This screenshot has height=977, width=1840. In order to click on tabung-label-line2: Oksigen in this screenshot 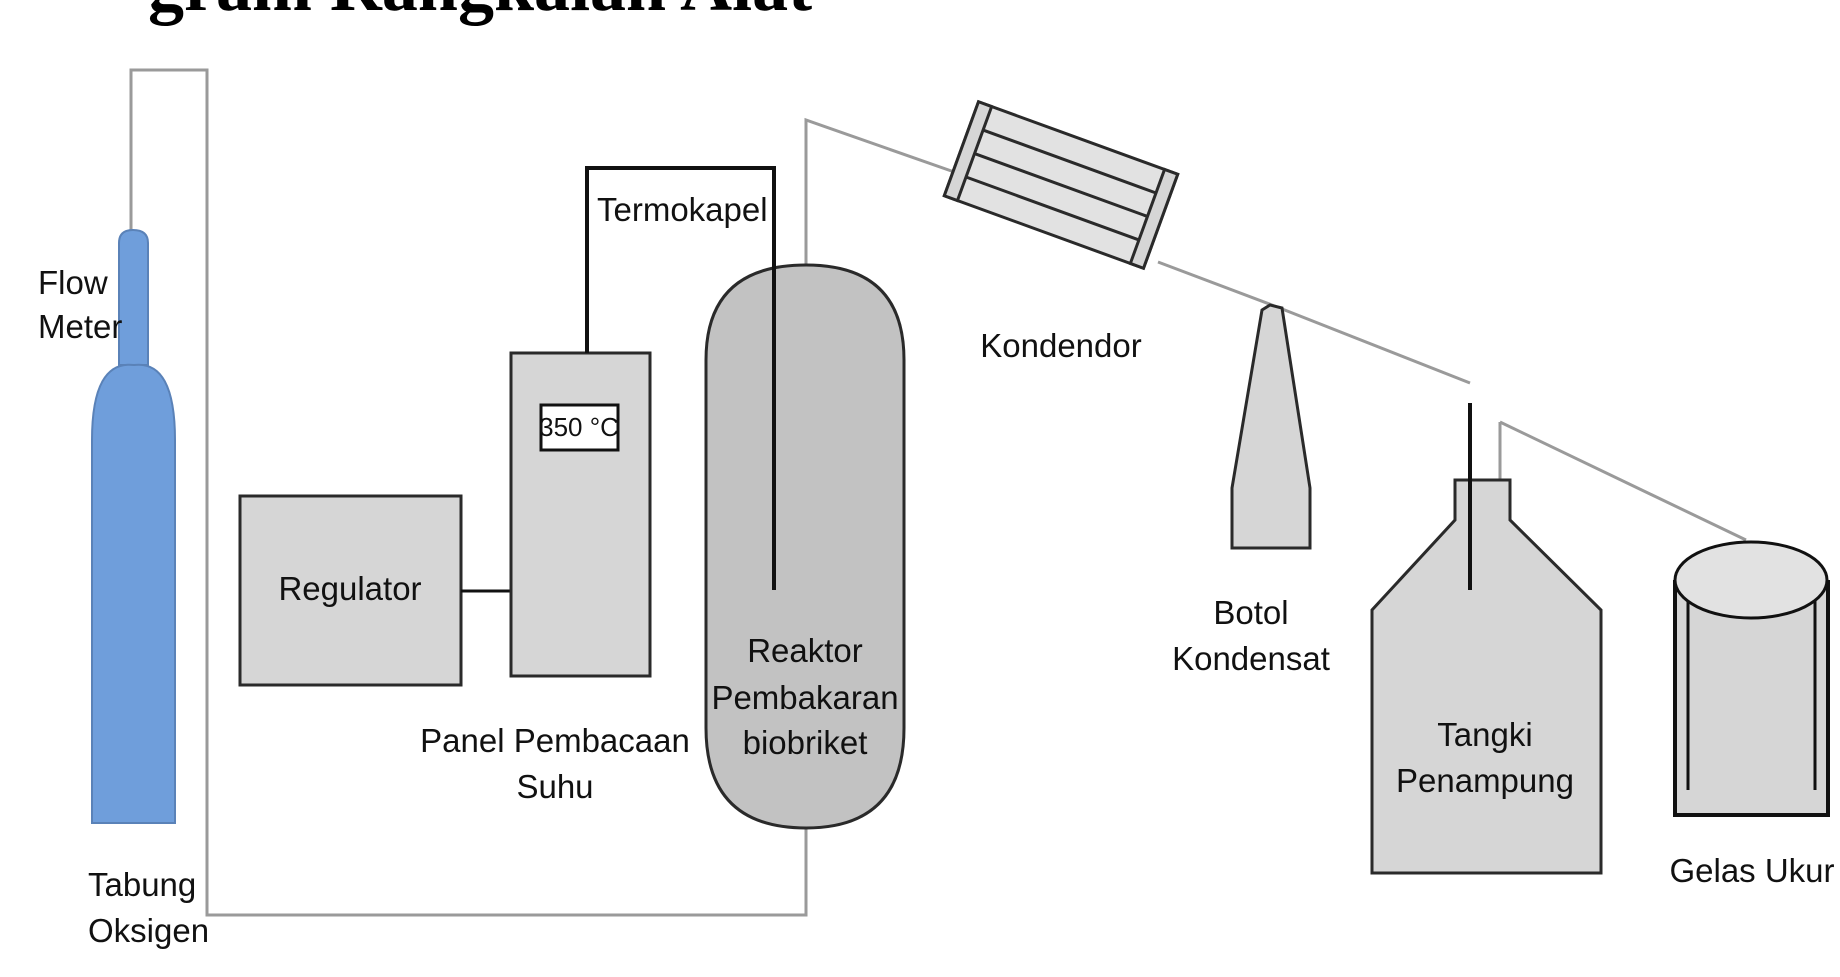, I will do `click(148, 930)`.